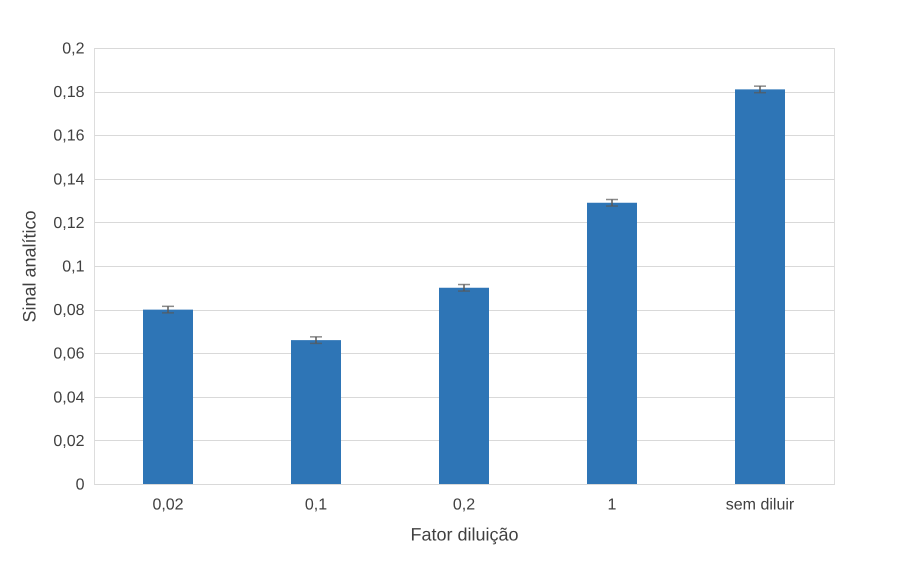 The width and height of the screenshot is (919, 585). Describe the element at coordinates (316, 505) in the screenshot. I see `x-tick-label: 0,1` at that location.